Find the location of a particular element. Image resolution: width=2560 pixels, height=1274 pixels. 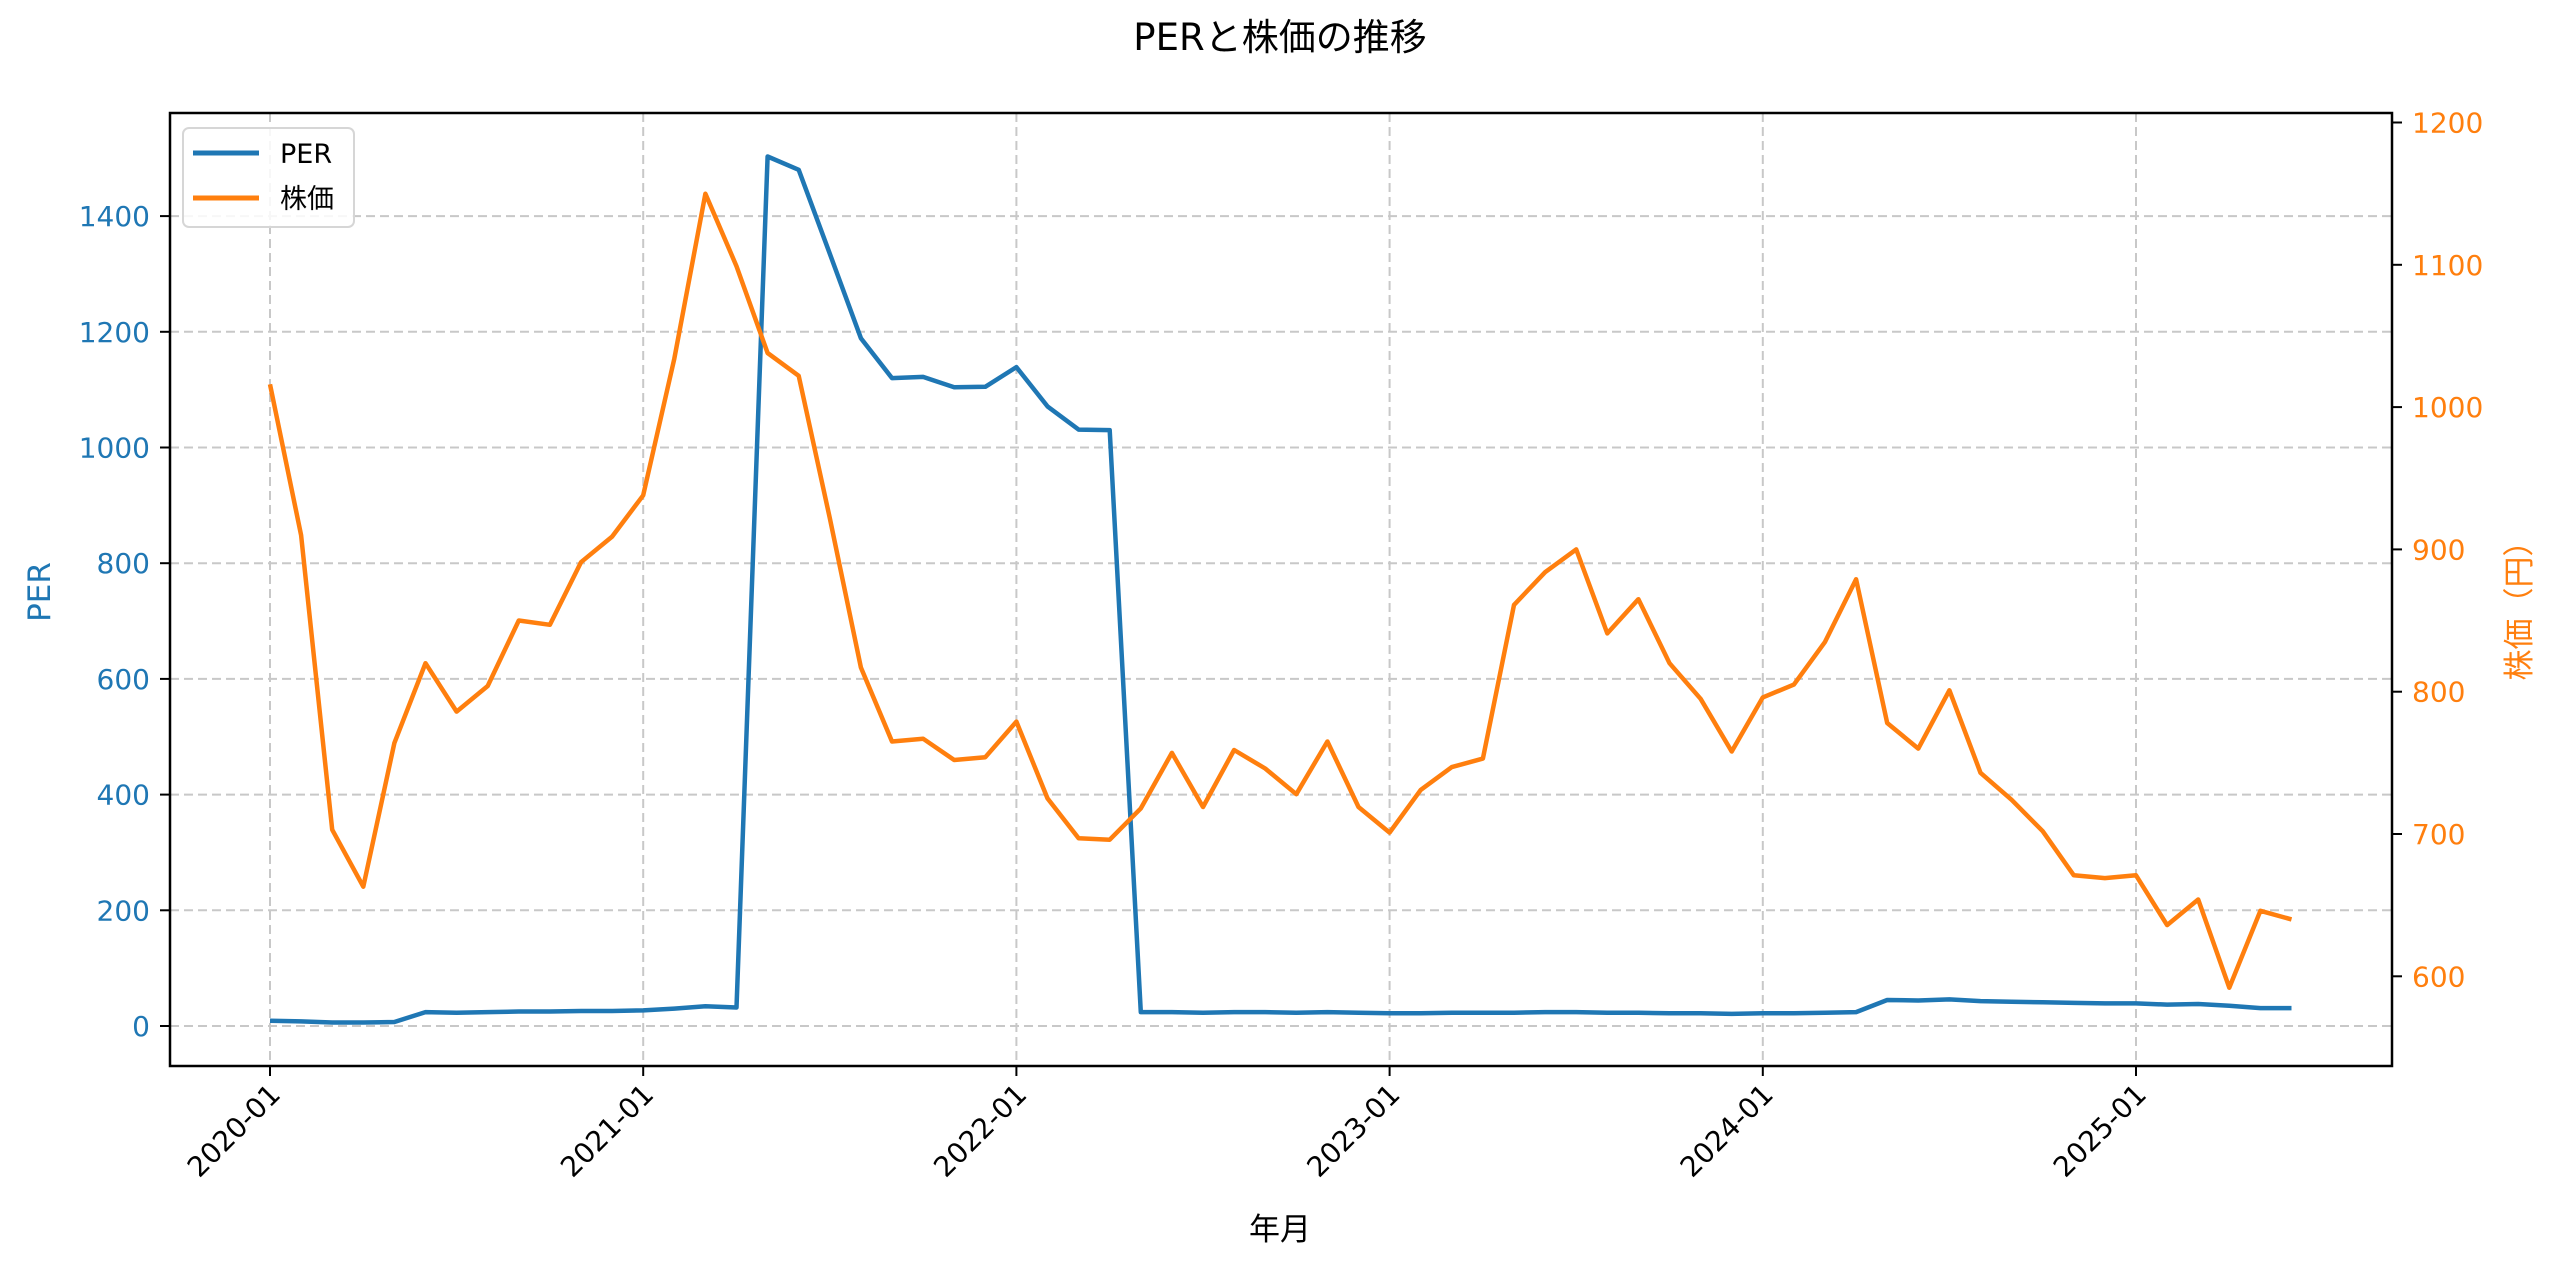

legend: PER 株価 is located at coordinates (268, 177).